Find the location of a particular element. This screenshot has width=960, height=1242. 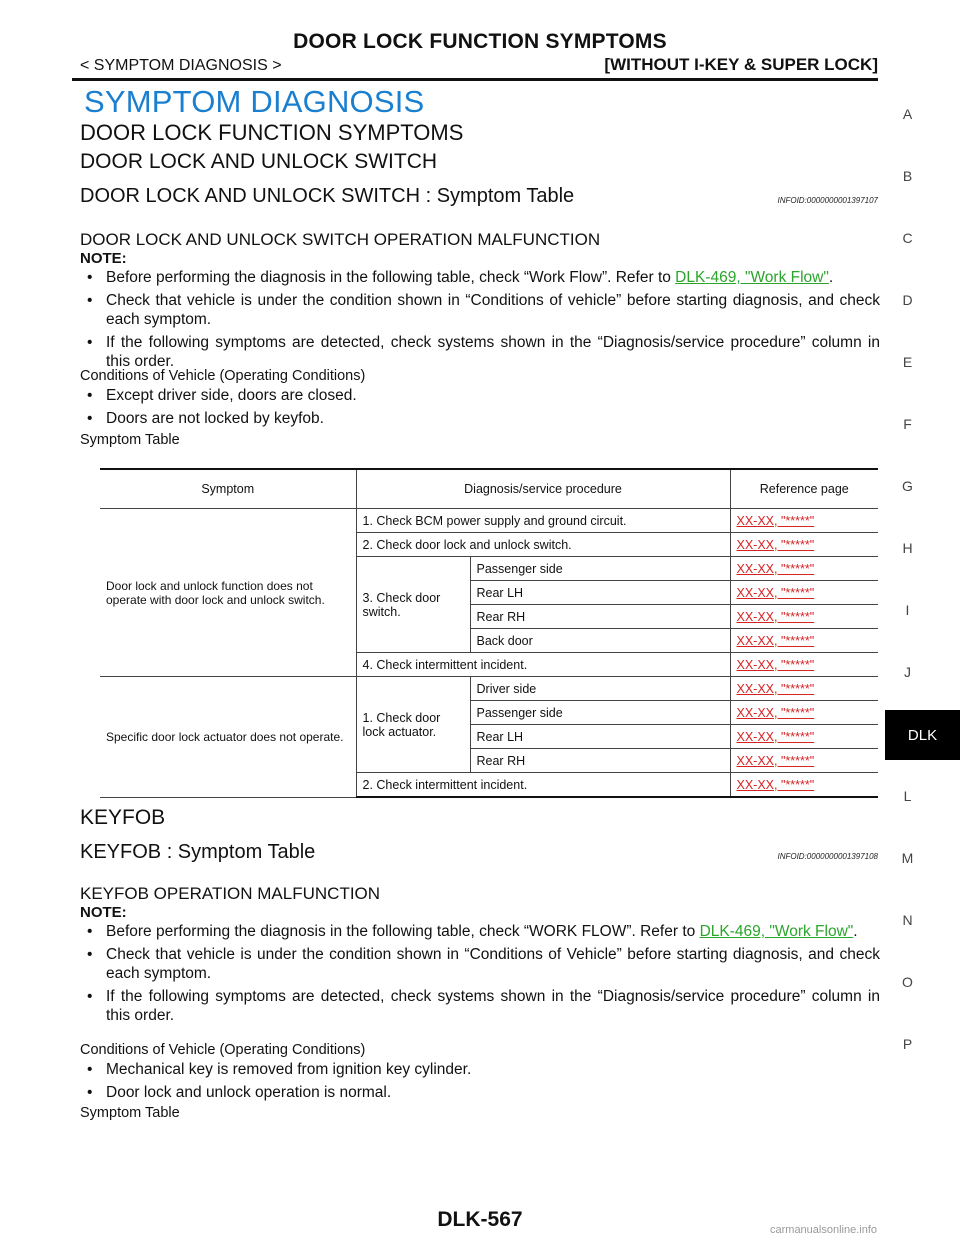

side-index-h: H is located at coordinates (907, 548).